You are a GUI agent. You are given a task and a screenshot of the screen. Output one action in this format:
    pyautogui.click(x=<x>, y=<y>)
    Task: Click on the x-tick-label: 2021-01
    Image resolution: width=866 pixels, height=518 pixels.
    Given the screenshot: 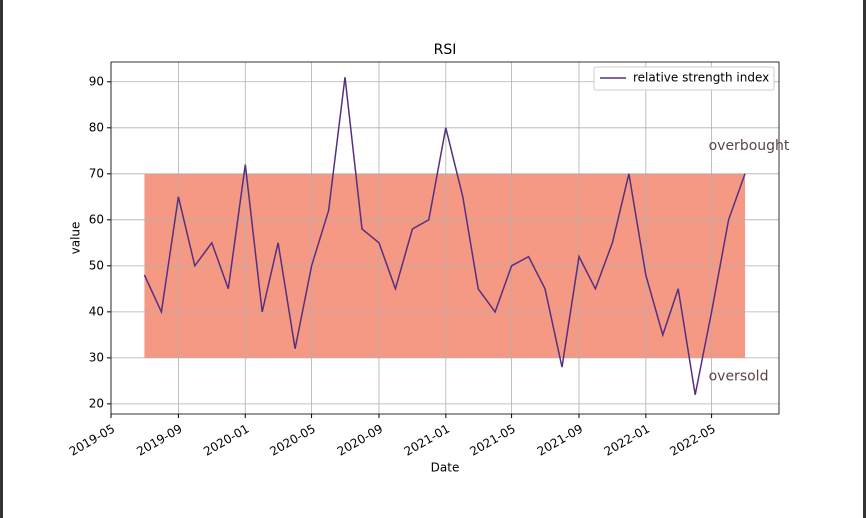 What is the action you would take?
    pyautogui.click(x=427, y=440)
    